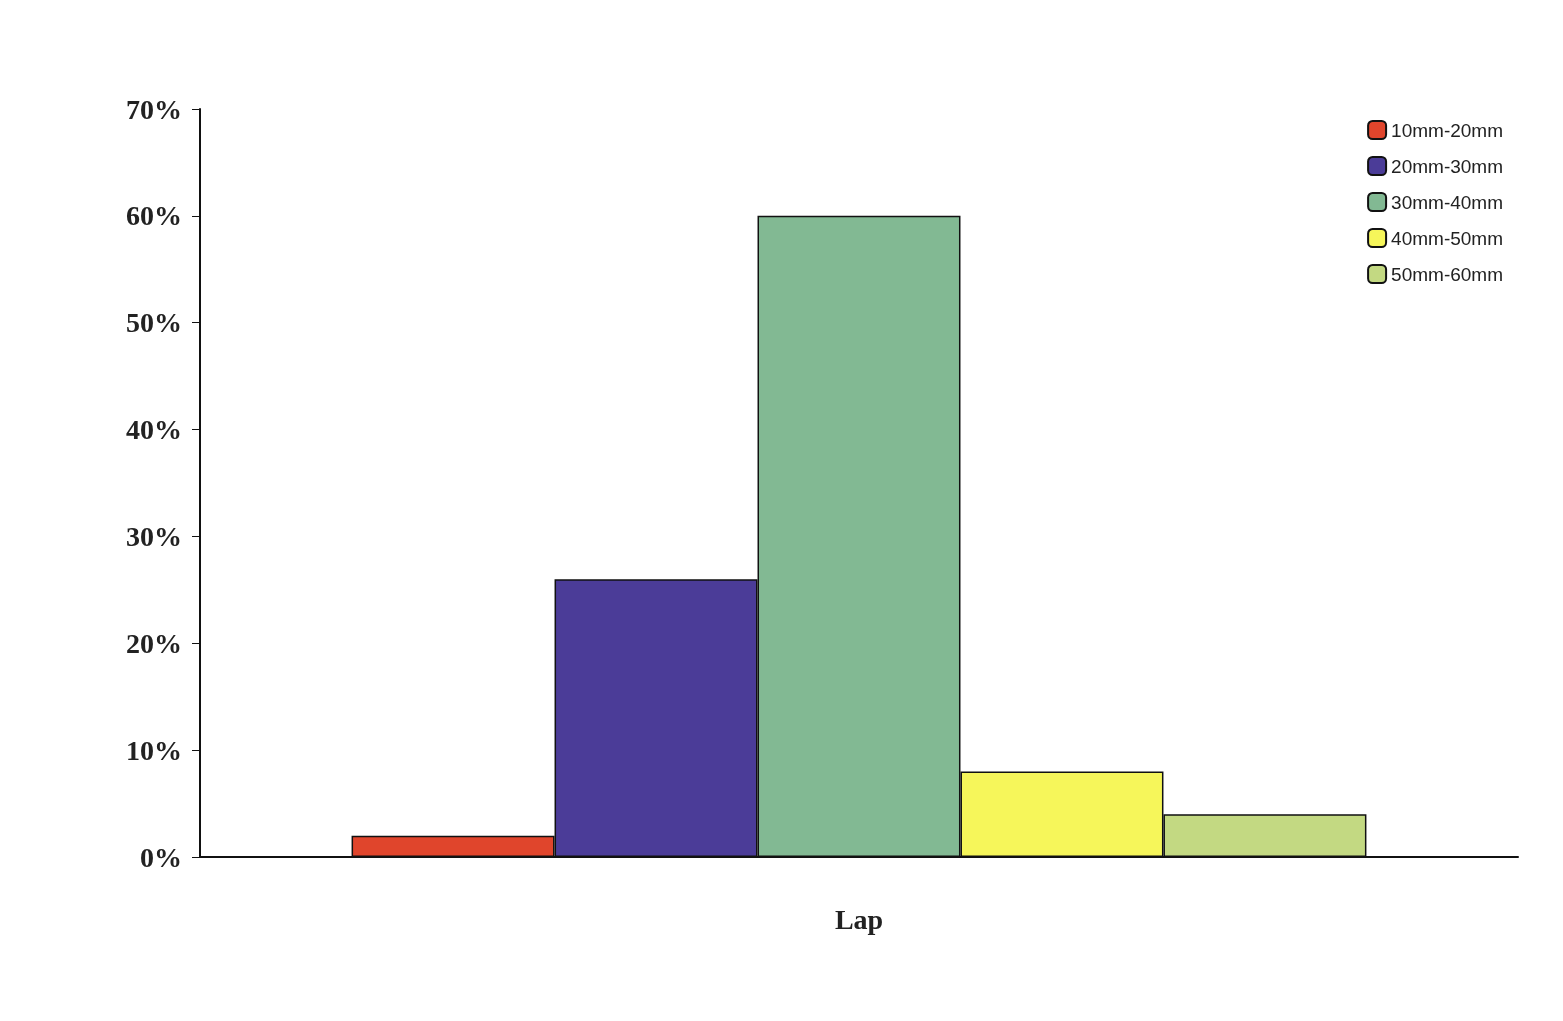 The image size is (1563, 1021). I want to click on legend-label: 30mm-40mm, so click(1447, 202).